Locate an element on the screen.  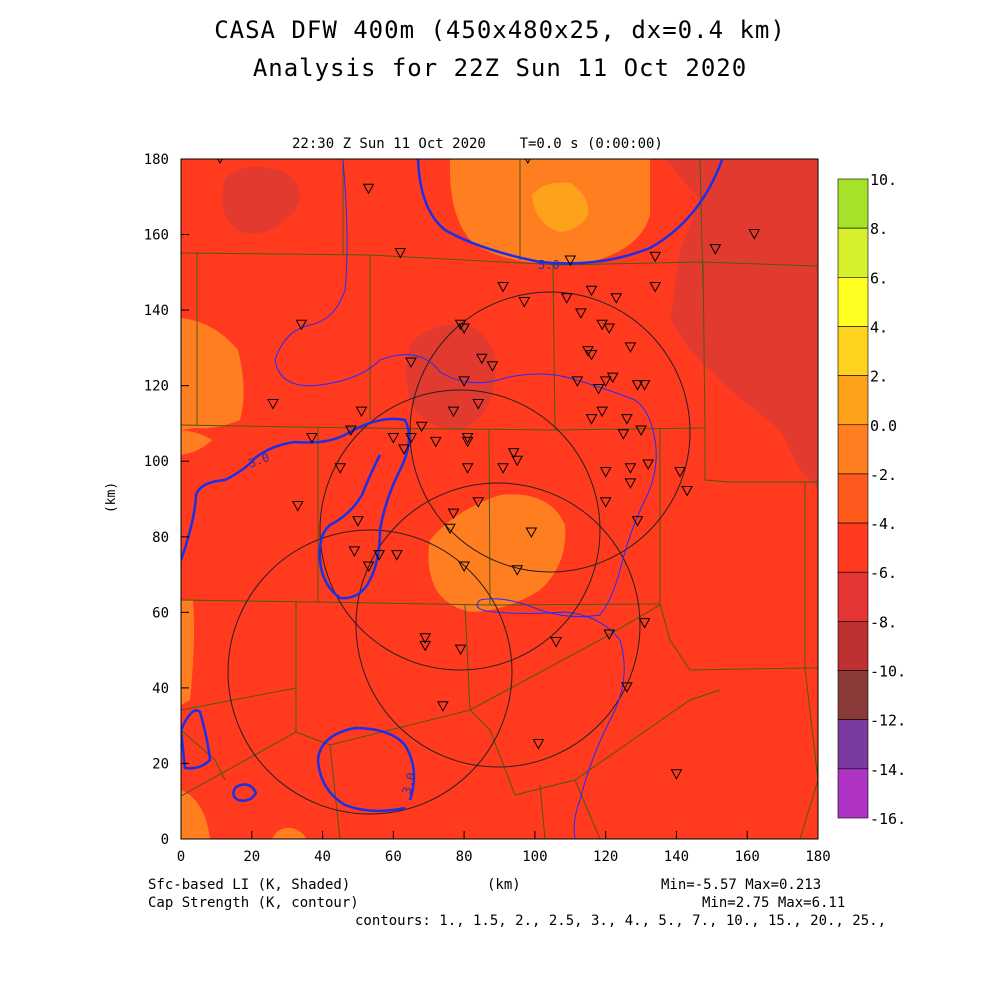
footer-right-1: Min=-5.57 Max=0.213 is located at coordinates (741, 885).